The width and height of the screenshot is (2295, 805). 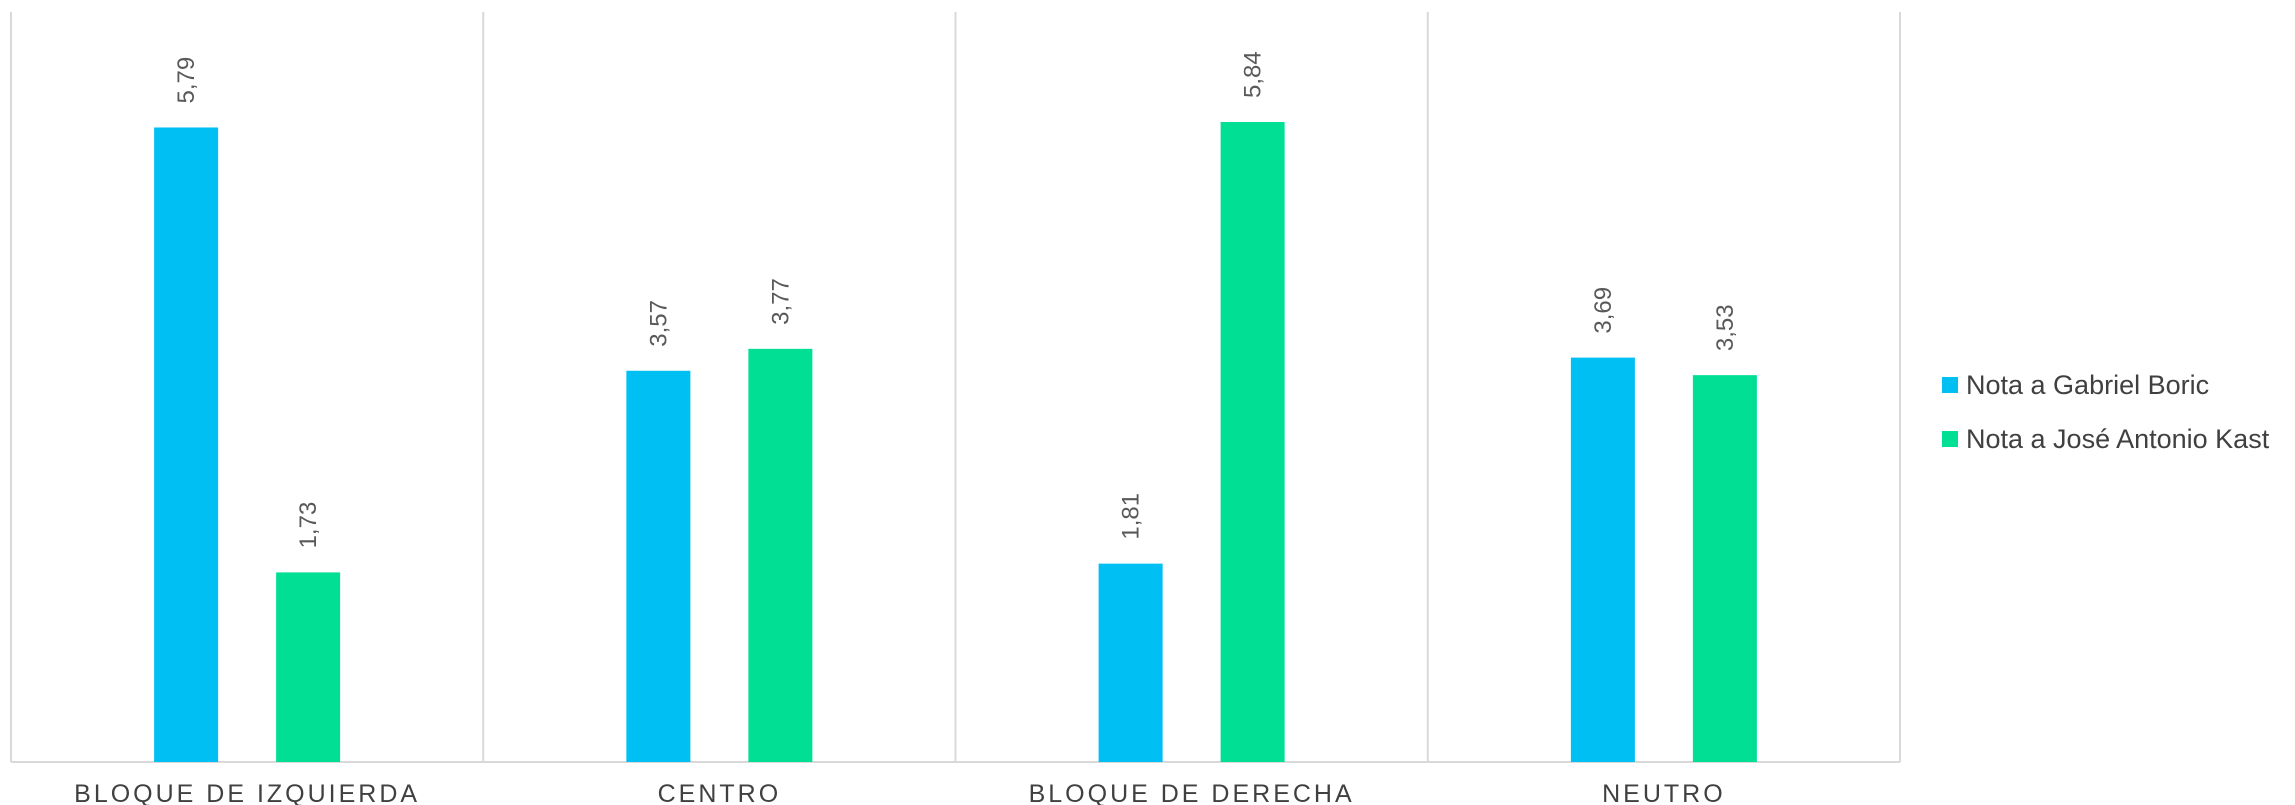 I want to click on data-label: 3,57, so click(x=658, y=323).